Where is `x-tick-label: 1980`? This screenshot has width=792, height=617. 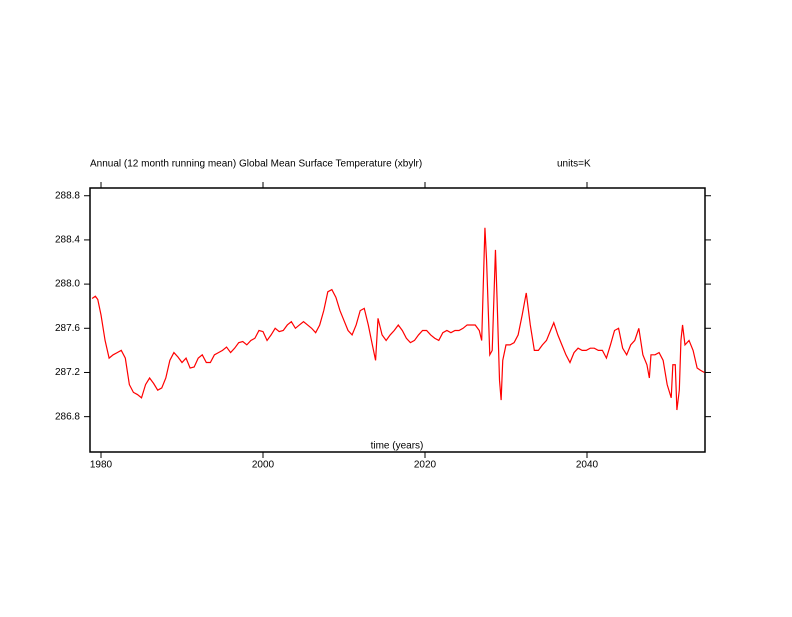
x-tick-label: 1980 is located at coordinates (101, 465).